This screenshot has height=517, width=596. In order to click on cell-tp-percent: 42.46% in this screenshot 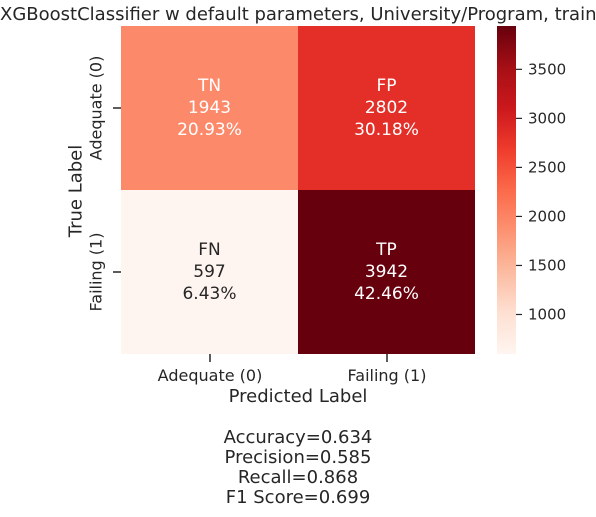, I will do `click(386, 294)`.